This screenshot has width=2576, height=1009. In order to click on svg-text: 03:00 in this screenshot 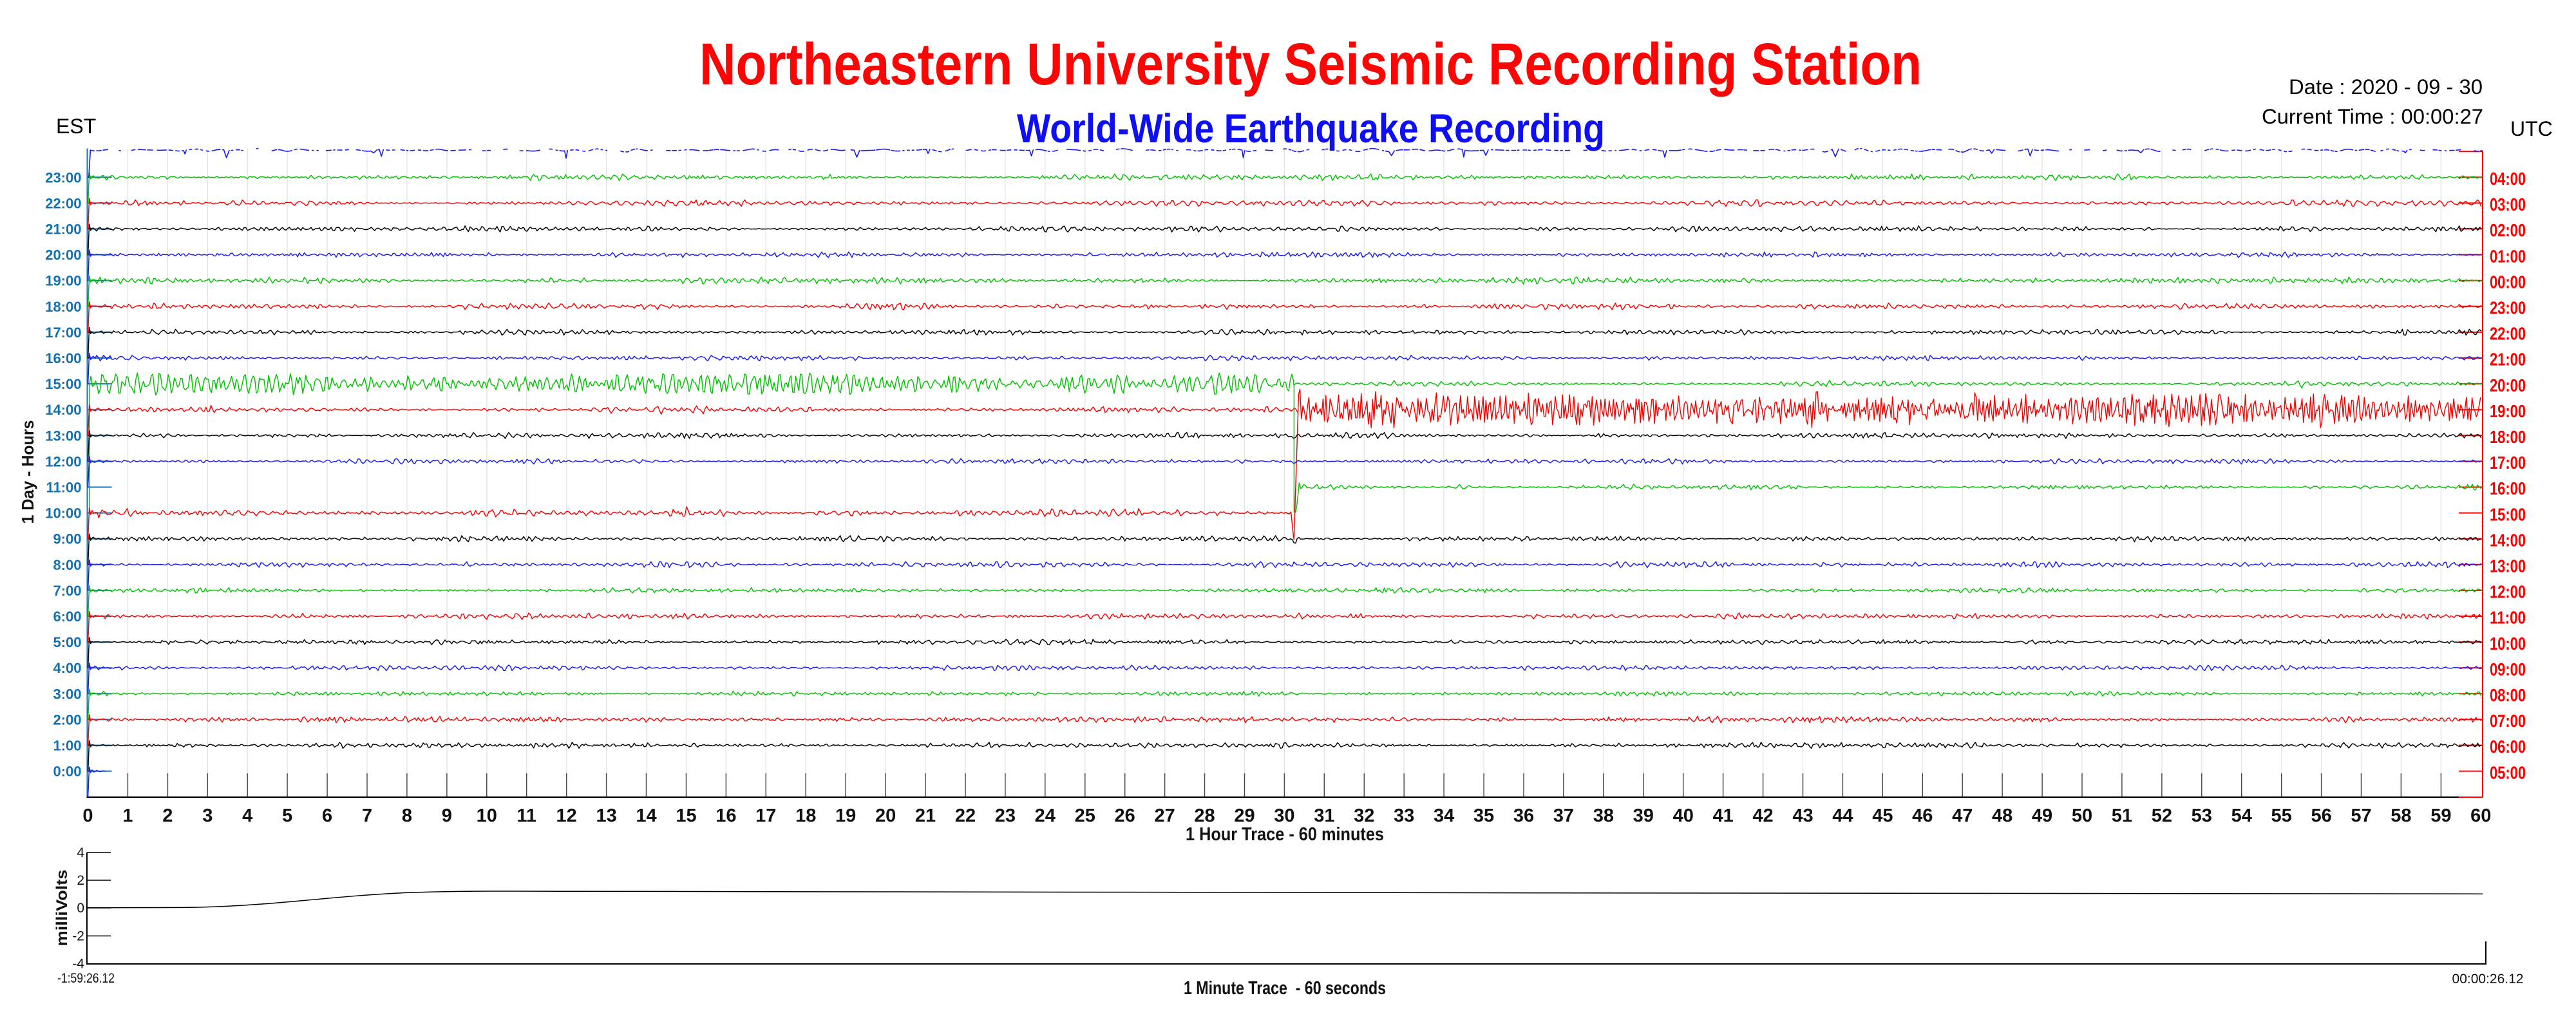, I will do `click(2508, 204)`.